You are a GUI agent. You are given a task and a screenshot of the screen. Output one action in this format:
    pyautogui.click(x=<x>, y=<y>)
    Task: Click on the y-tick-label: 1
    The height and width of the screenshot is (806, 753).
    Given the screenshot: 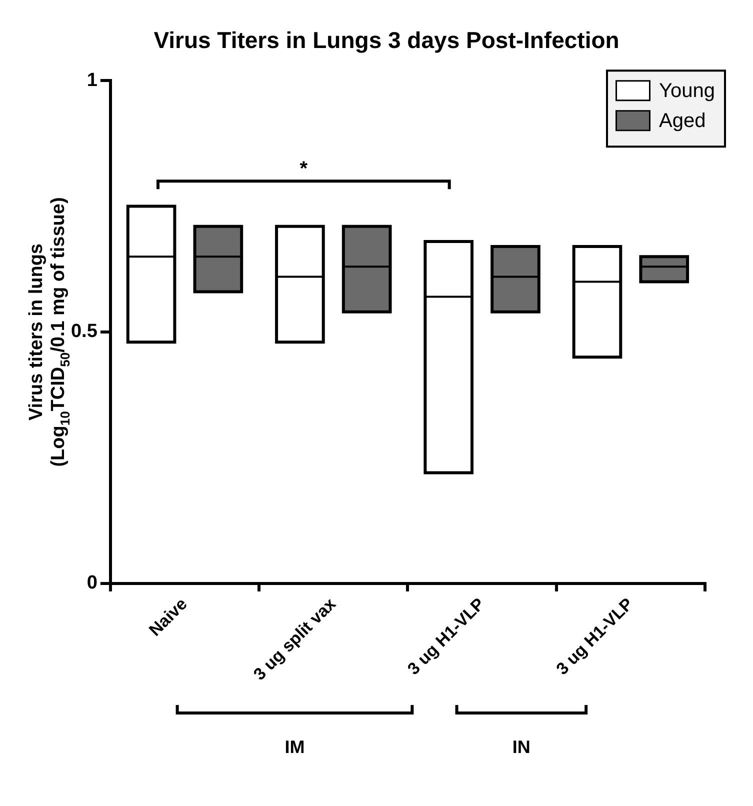 What is the action you would take?
    pyautogui.click(x=92, y=80)
    